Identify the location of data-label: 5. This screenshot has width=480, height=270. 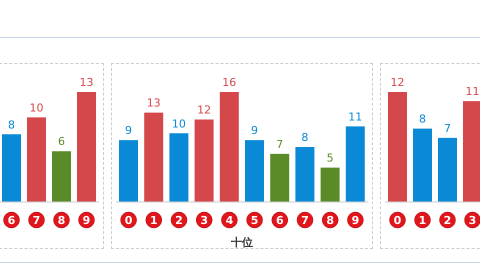
(330, 158).